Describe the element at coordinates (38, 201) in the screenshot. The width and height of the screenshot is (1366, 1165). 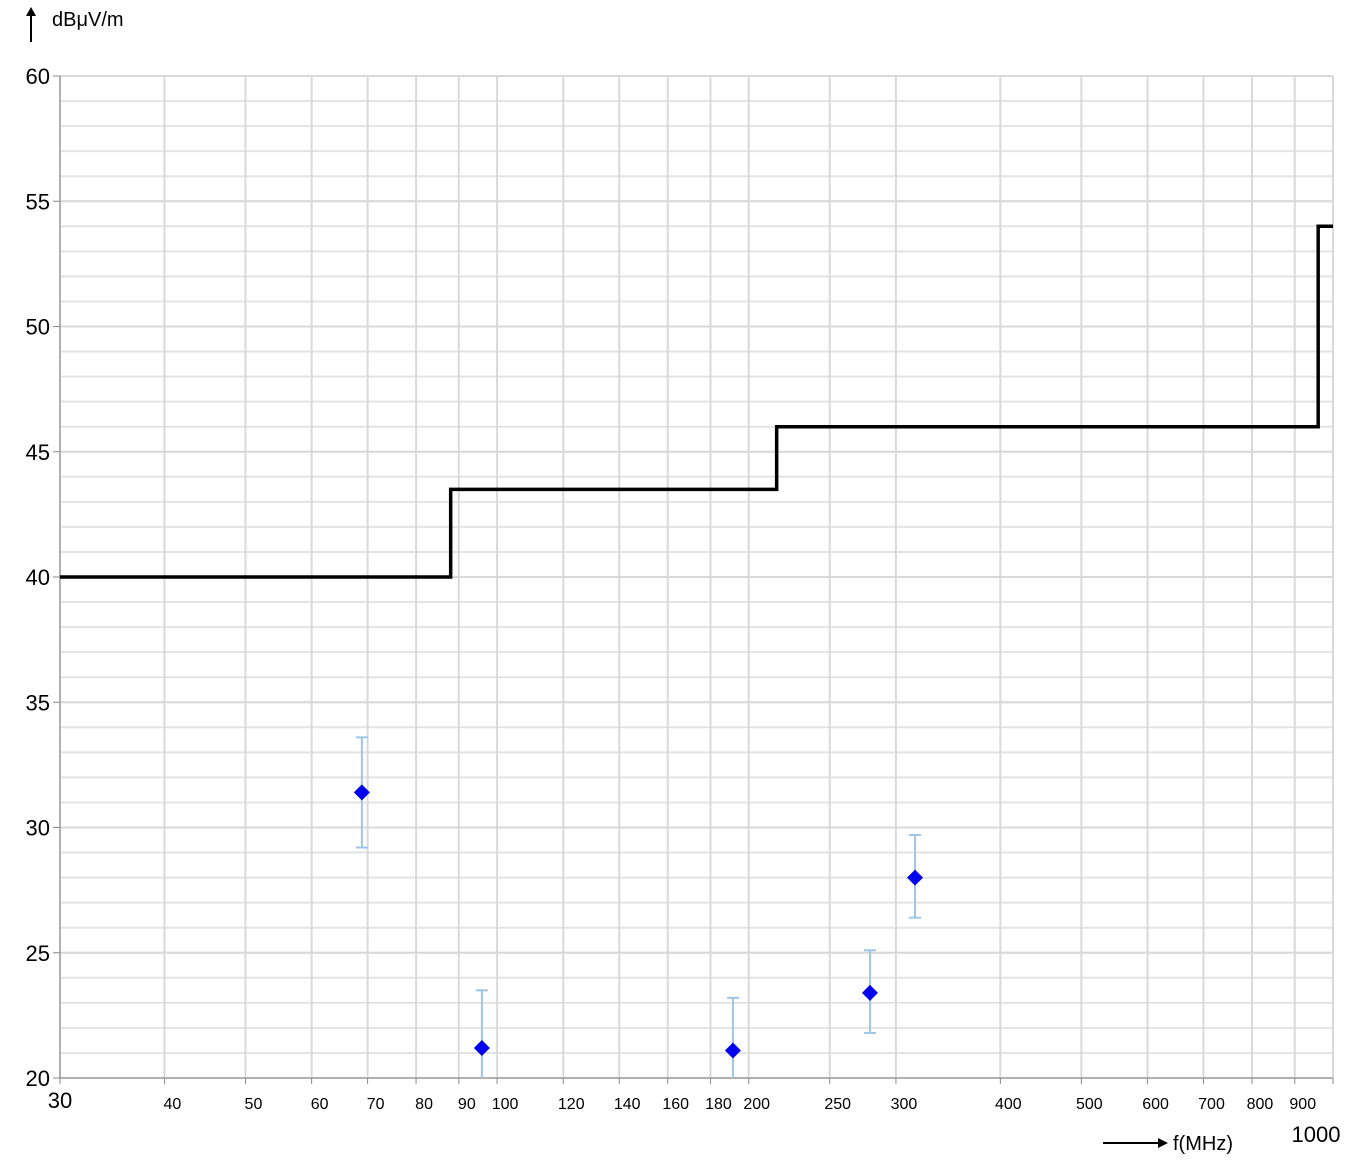
I see `y-tick-label: 55` at that location.